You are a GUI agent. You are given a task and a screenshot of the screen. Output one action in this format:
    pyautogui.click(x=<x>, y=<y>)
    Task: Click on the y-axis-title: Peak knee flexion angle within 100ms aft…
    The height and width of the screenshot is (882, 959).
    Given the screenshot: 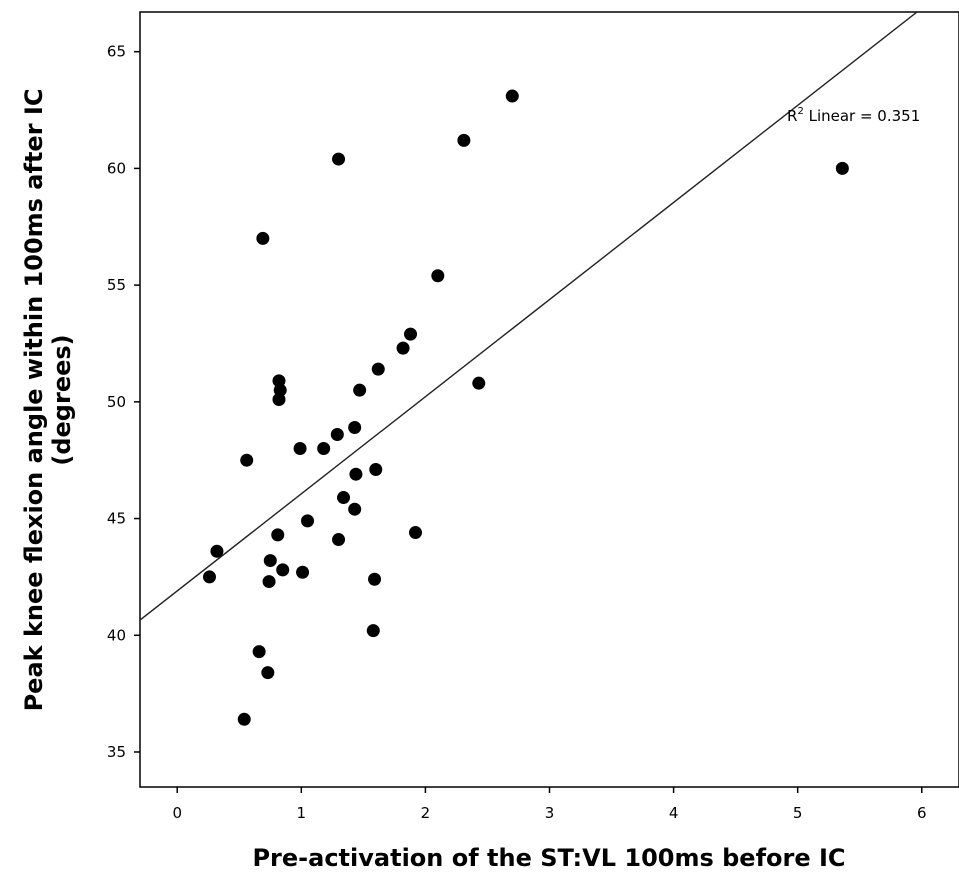 What is the action you would take?
    pyautogui.click(x=48, y=400)
    